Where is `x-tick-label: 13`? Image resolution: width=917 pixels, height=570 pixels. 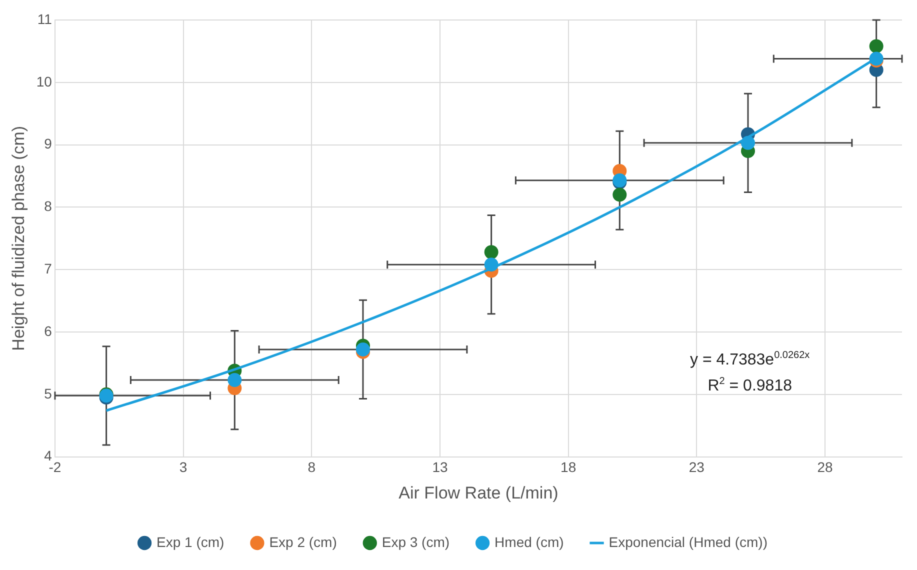 x-tick-label: 13 is located at coordinates (440, 467).